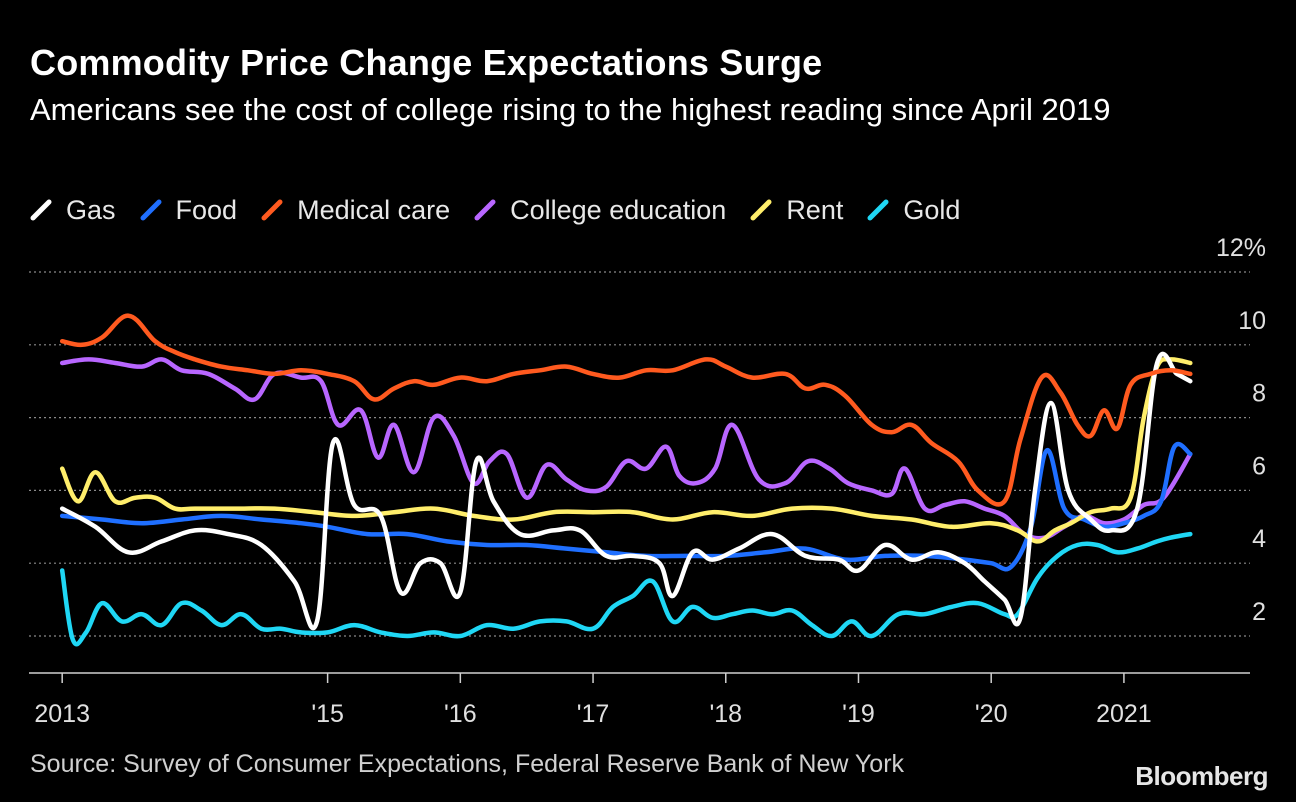 This screenshot has width=1296, height=802. I want to click on legend-item: College education, so click(600, 210).